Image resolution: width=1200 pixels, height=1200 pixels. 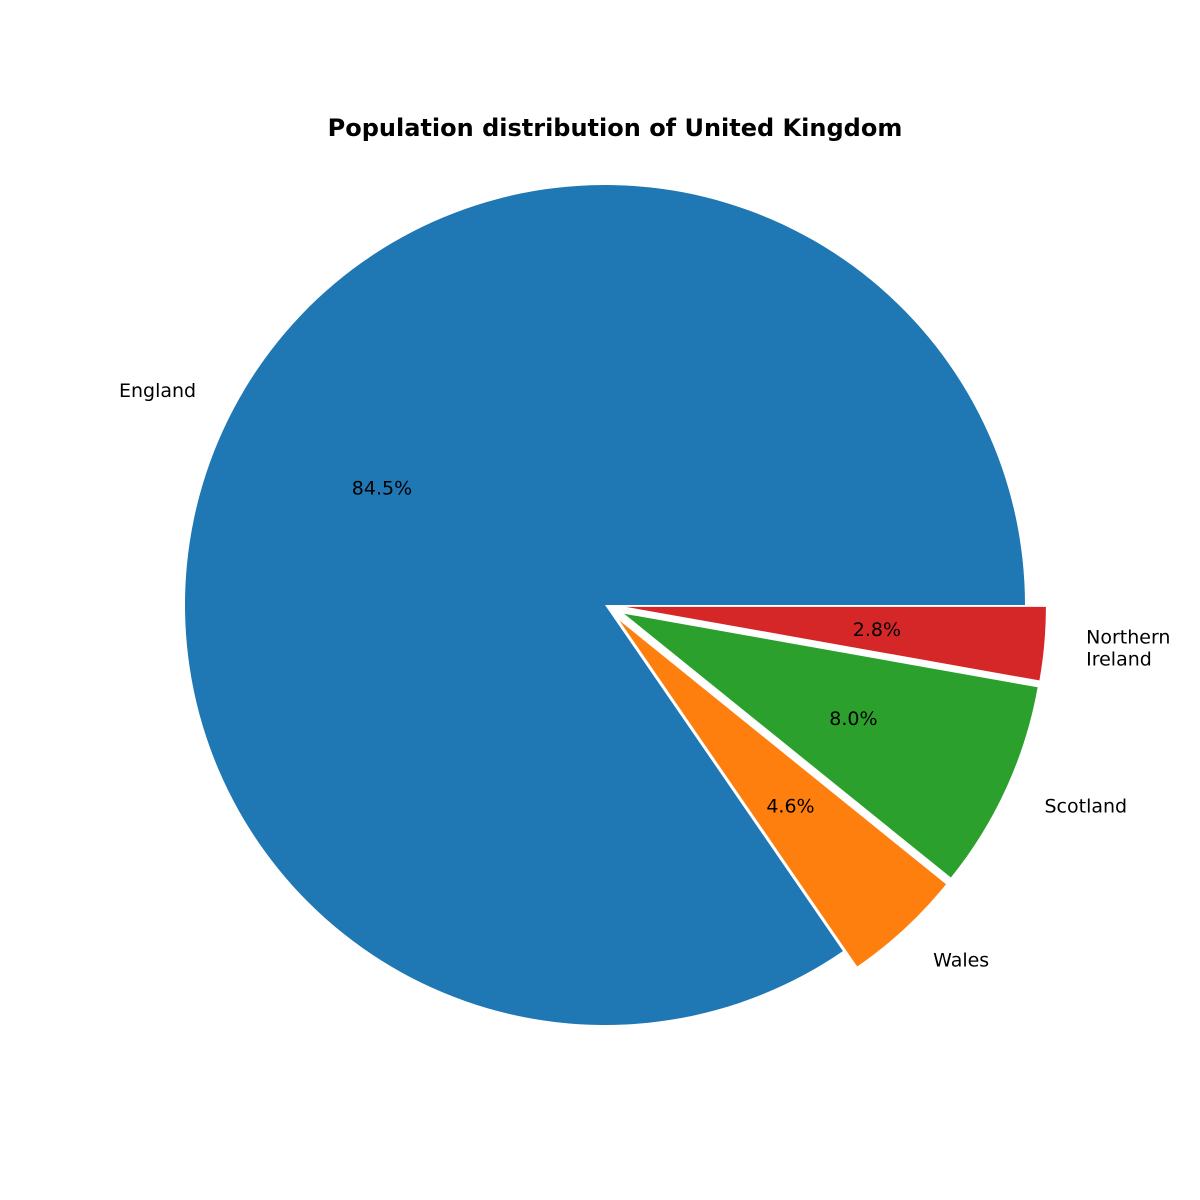 I want to click on slice-scotland, so click(x=831, y=745).